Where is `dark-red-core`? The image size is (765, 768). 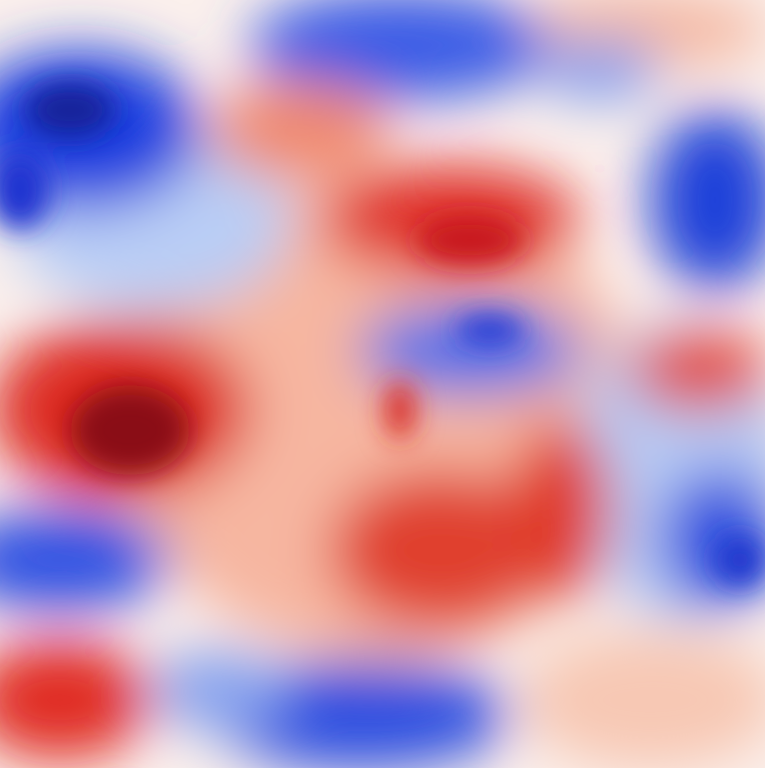
dark-red-core is located at coordinates (130, 430).